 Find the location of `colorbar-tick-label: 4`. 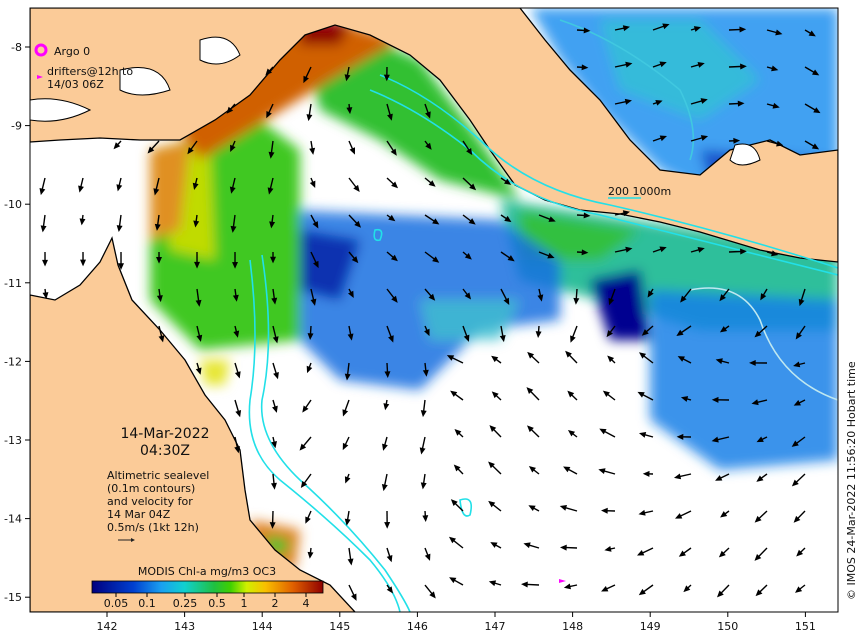

colorbar-tick-label: 4 is located at coordinates (306, 603).